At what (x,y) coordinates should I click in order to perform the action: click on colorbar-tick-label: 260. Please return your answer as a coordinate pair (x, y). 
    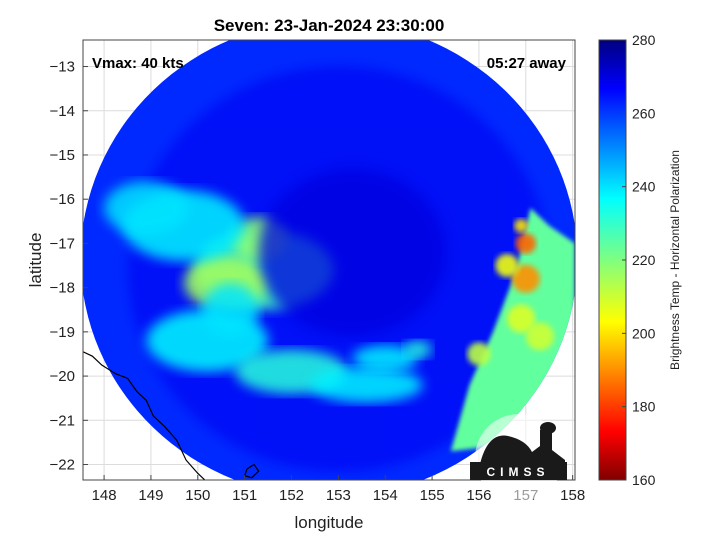
    Looking at the image, I should click on (644, 113).